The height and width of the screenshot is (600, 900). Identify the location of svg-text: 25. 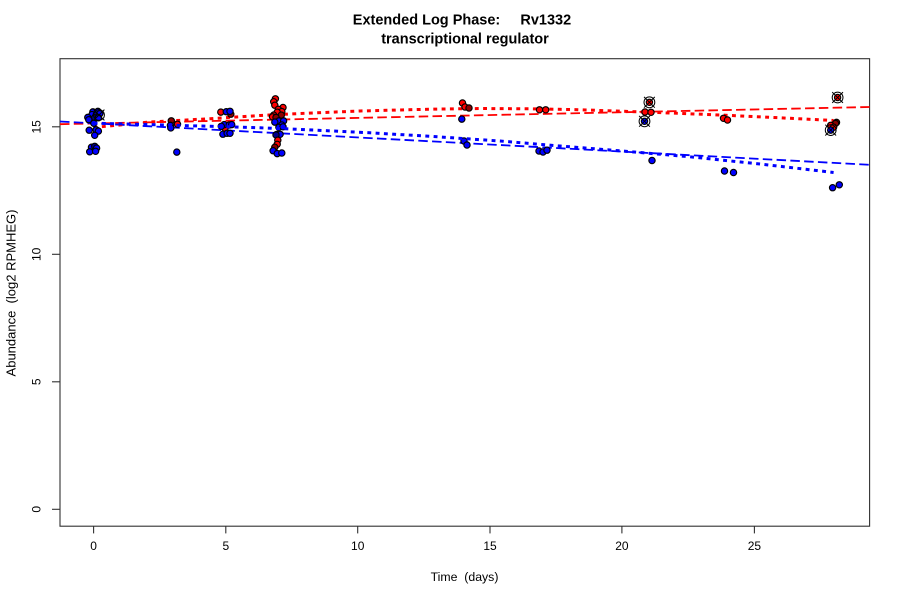
(755, 546).